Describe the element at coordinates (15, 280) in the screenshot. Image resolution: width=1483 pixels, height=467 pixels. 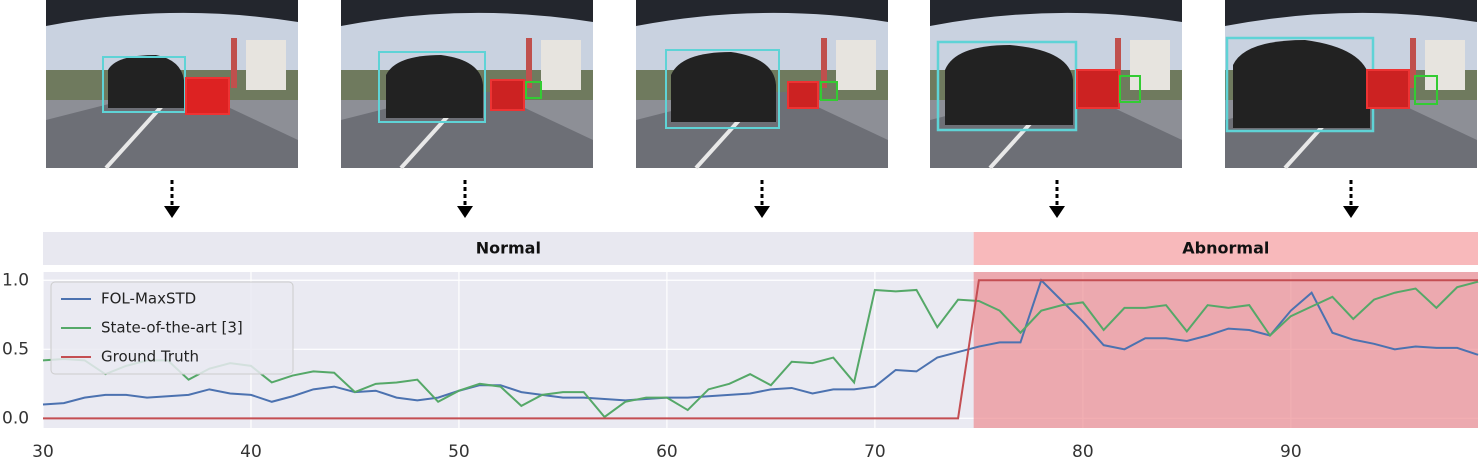
I see `y-tick-label: 1.0` at that location.